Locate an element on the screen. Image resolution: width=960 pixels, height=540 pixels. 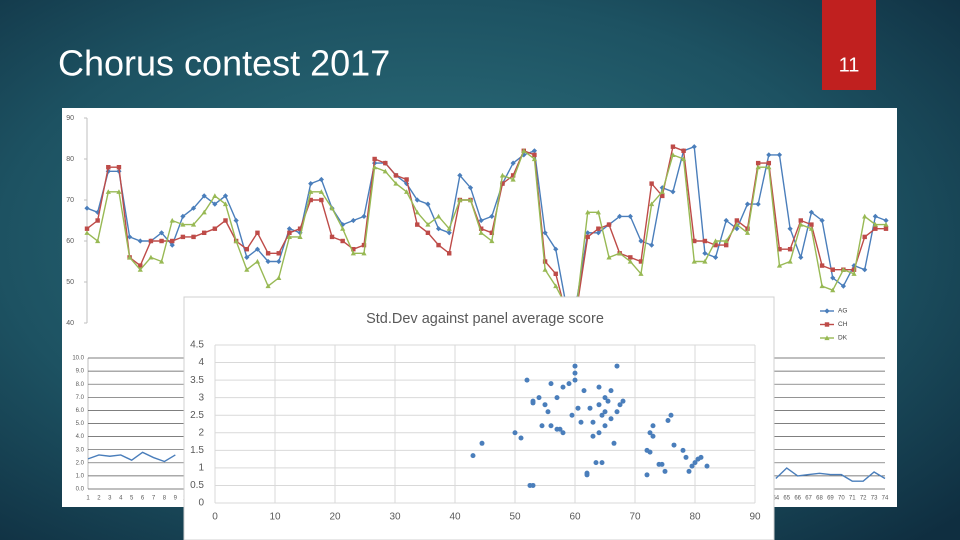
slide-title: Chorus contest 2017 is located at coordinates (224, 63).